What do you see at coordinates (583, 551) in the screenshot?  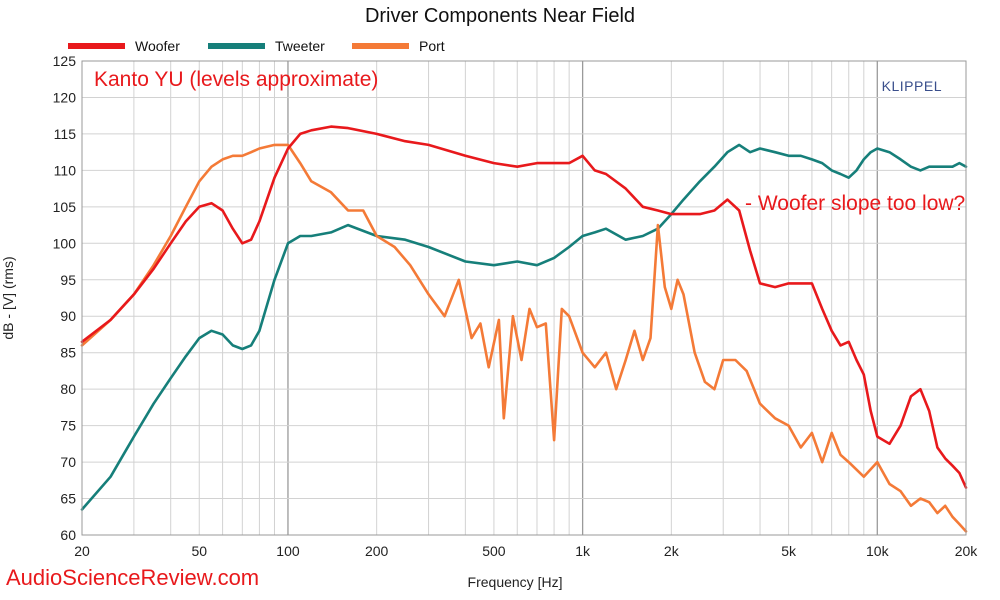 I see `x-tick-label: 1k` at bounding box center [583, 551].